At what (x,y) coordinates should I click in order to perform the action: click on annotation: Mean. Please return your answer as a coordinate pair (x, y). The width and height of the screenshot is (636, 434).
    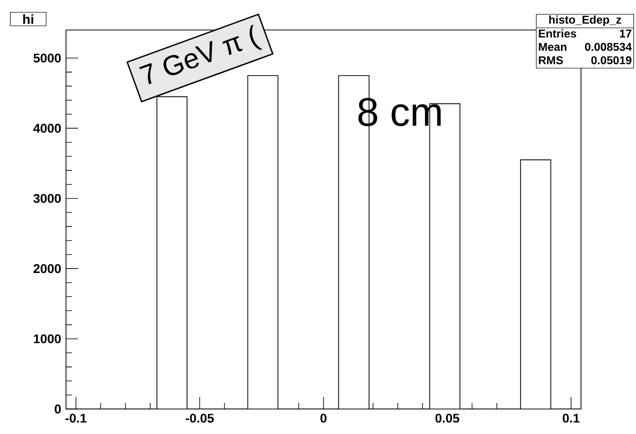
    Looking at the image, I should click on (552, 46).